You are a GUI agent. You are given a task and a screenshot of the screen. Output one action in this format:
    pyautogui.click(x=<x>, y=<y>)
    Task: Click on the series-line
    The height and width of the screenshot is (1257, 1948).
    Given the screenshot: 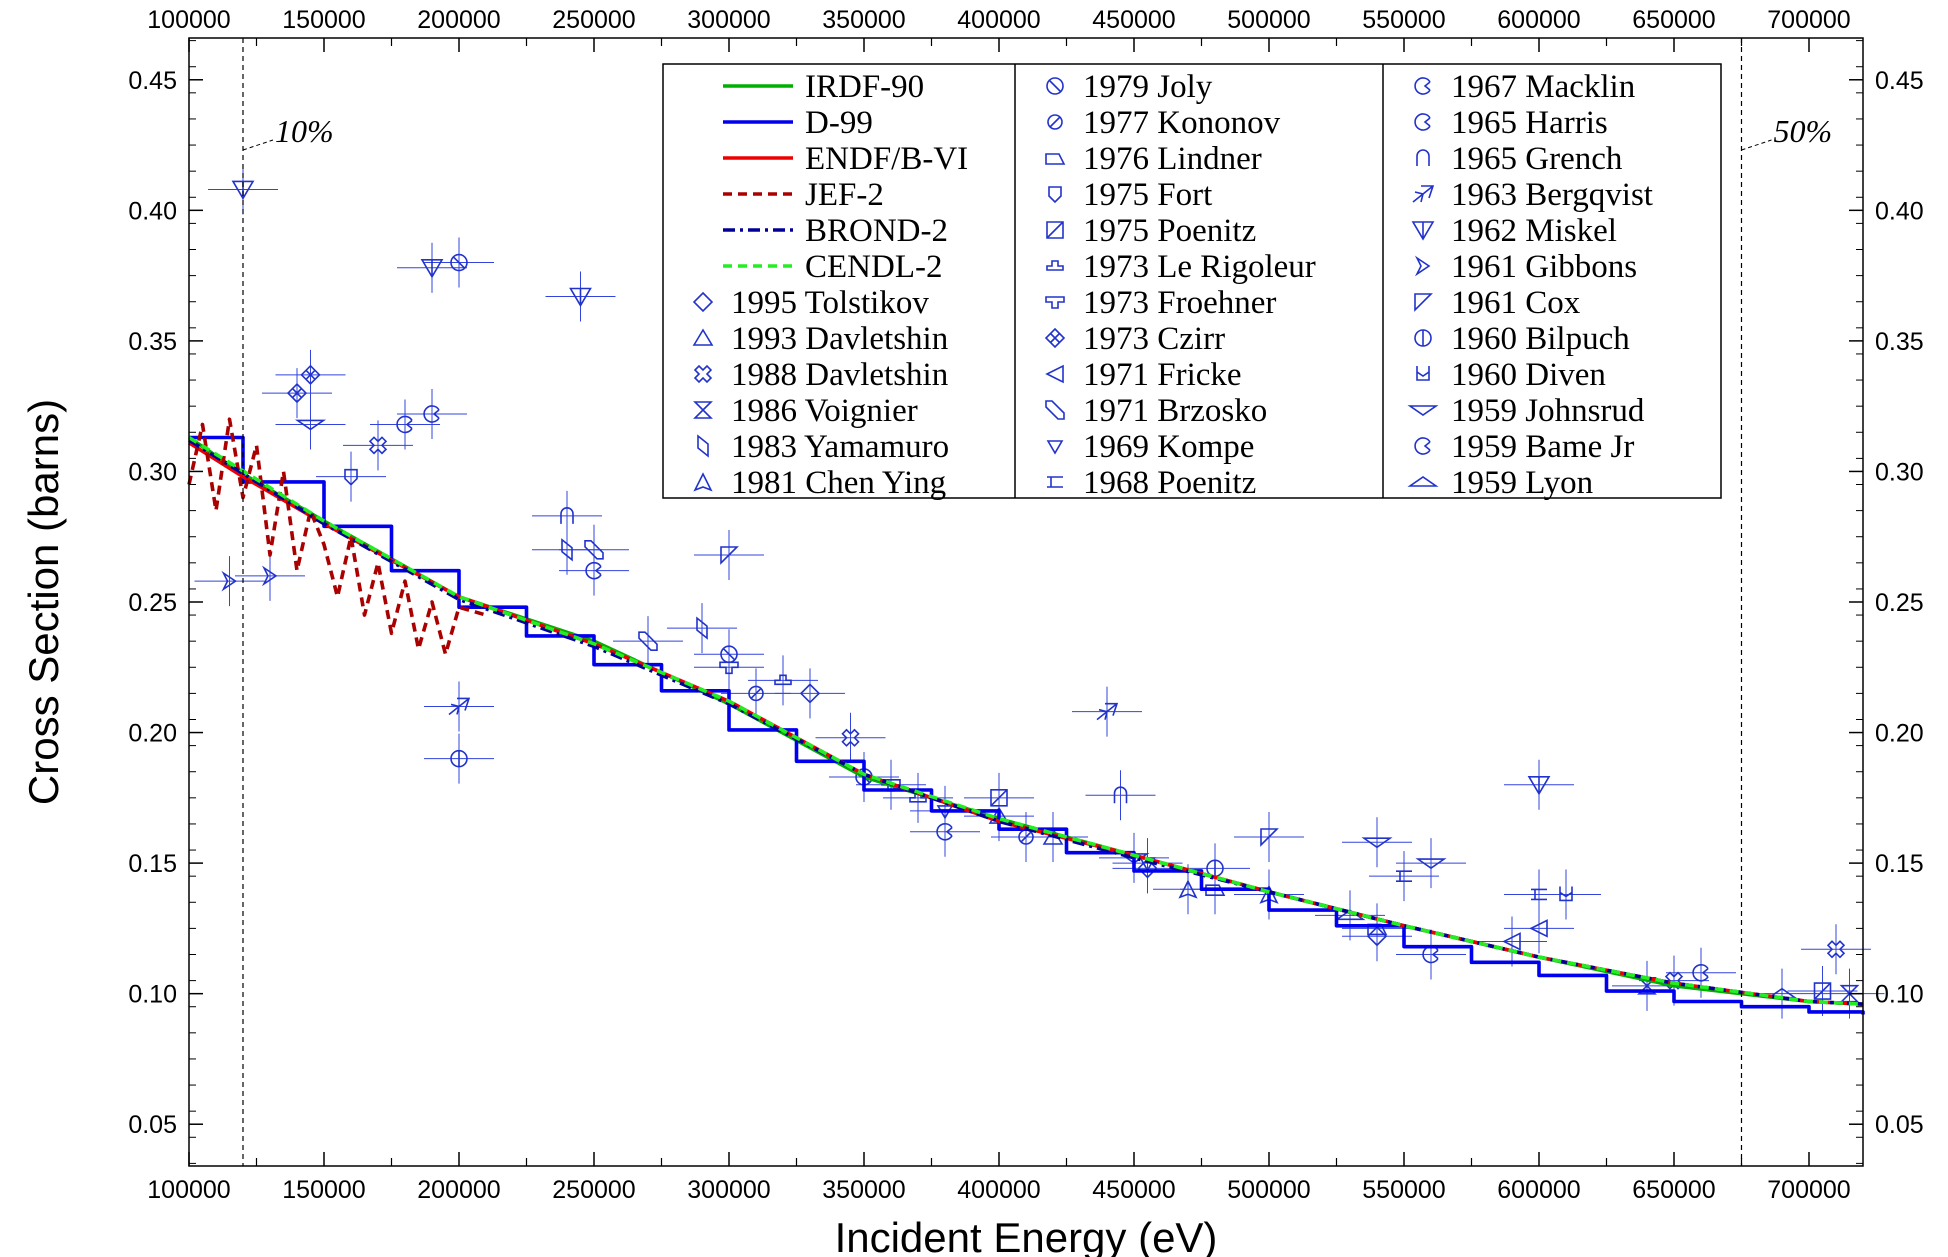 What is the action you would take?
    pyautogui.click(x=337, y=537)
    